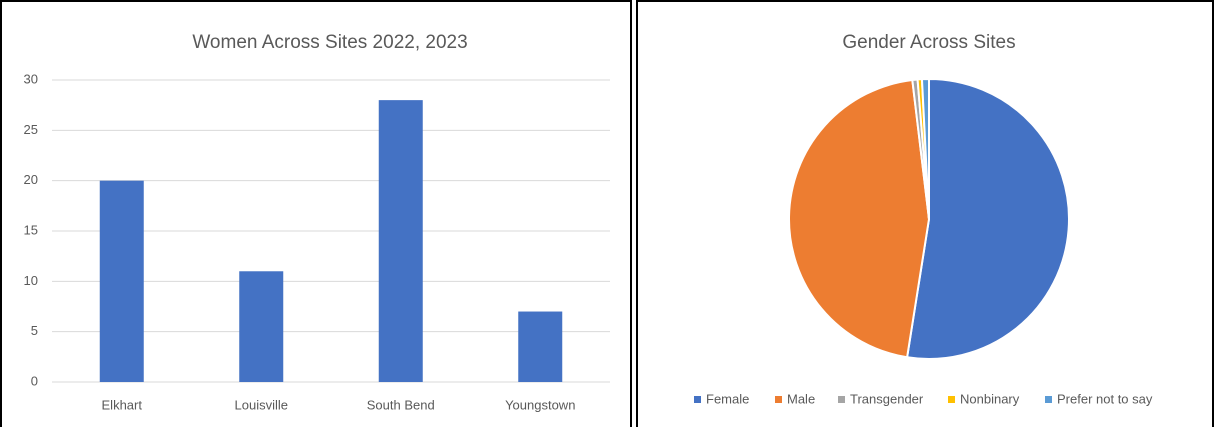  What do you see at coordinates (34, 380) in the screenshot?
I see `y-tick-label: 0` at bounding box center [34, 380].